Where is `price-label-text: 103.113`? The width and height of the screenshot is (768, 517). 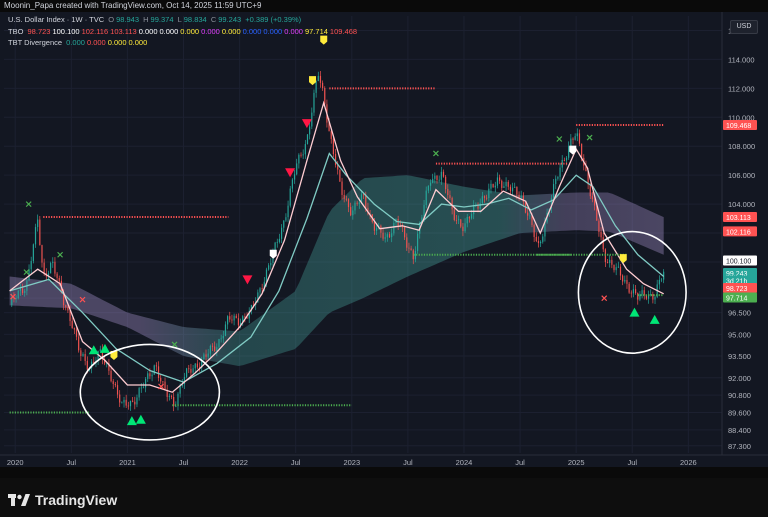 price-label-text: 103.113 is located at coordinates (738, 218).